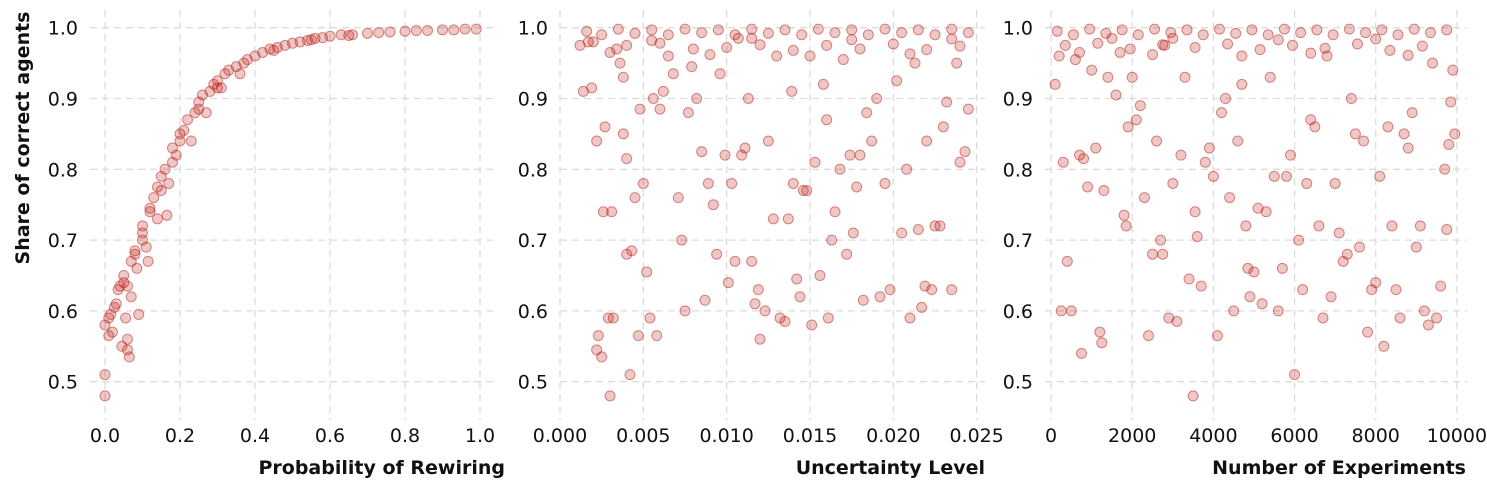  I want to click on x-tick-label: 0.6, so click(330, 436).